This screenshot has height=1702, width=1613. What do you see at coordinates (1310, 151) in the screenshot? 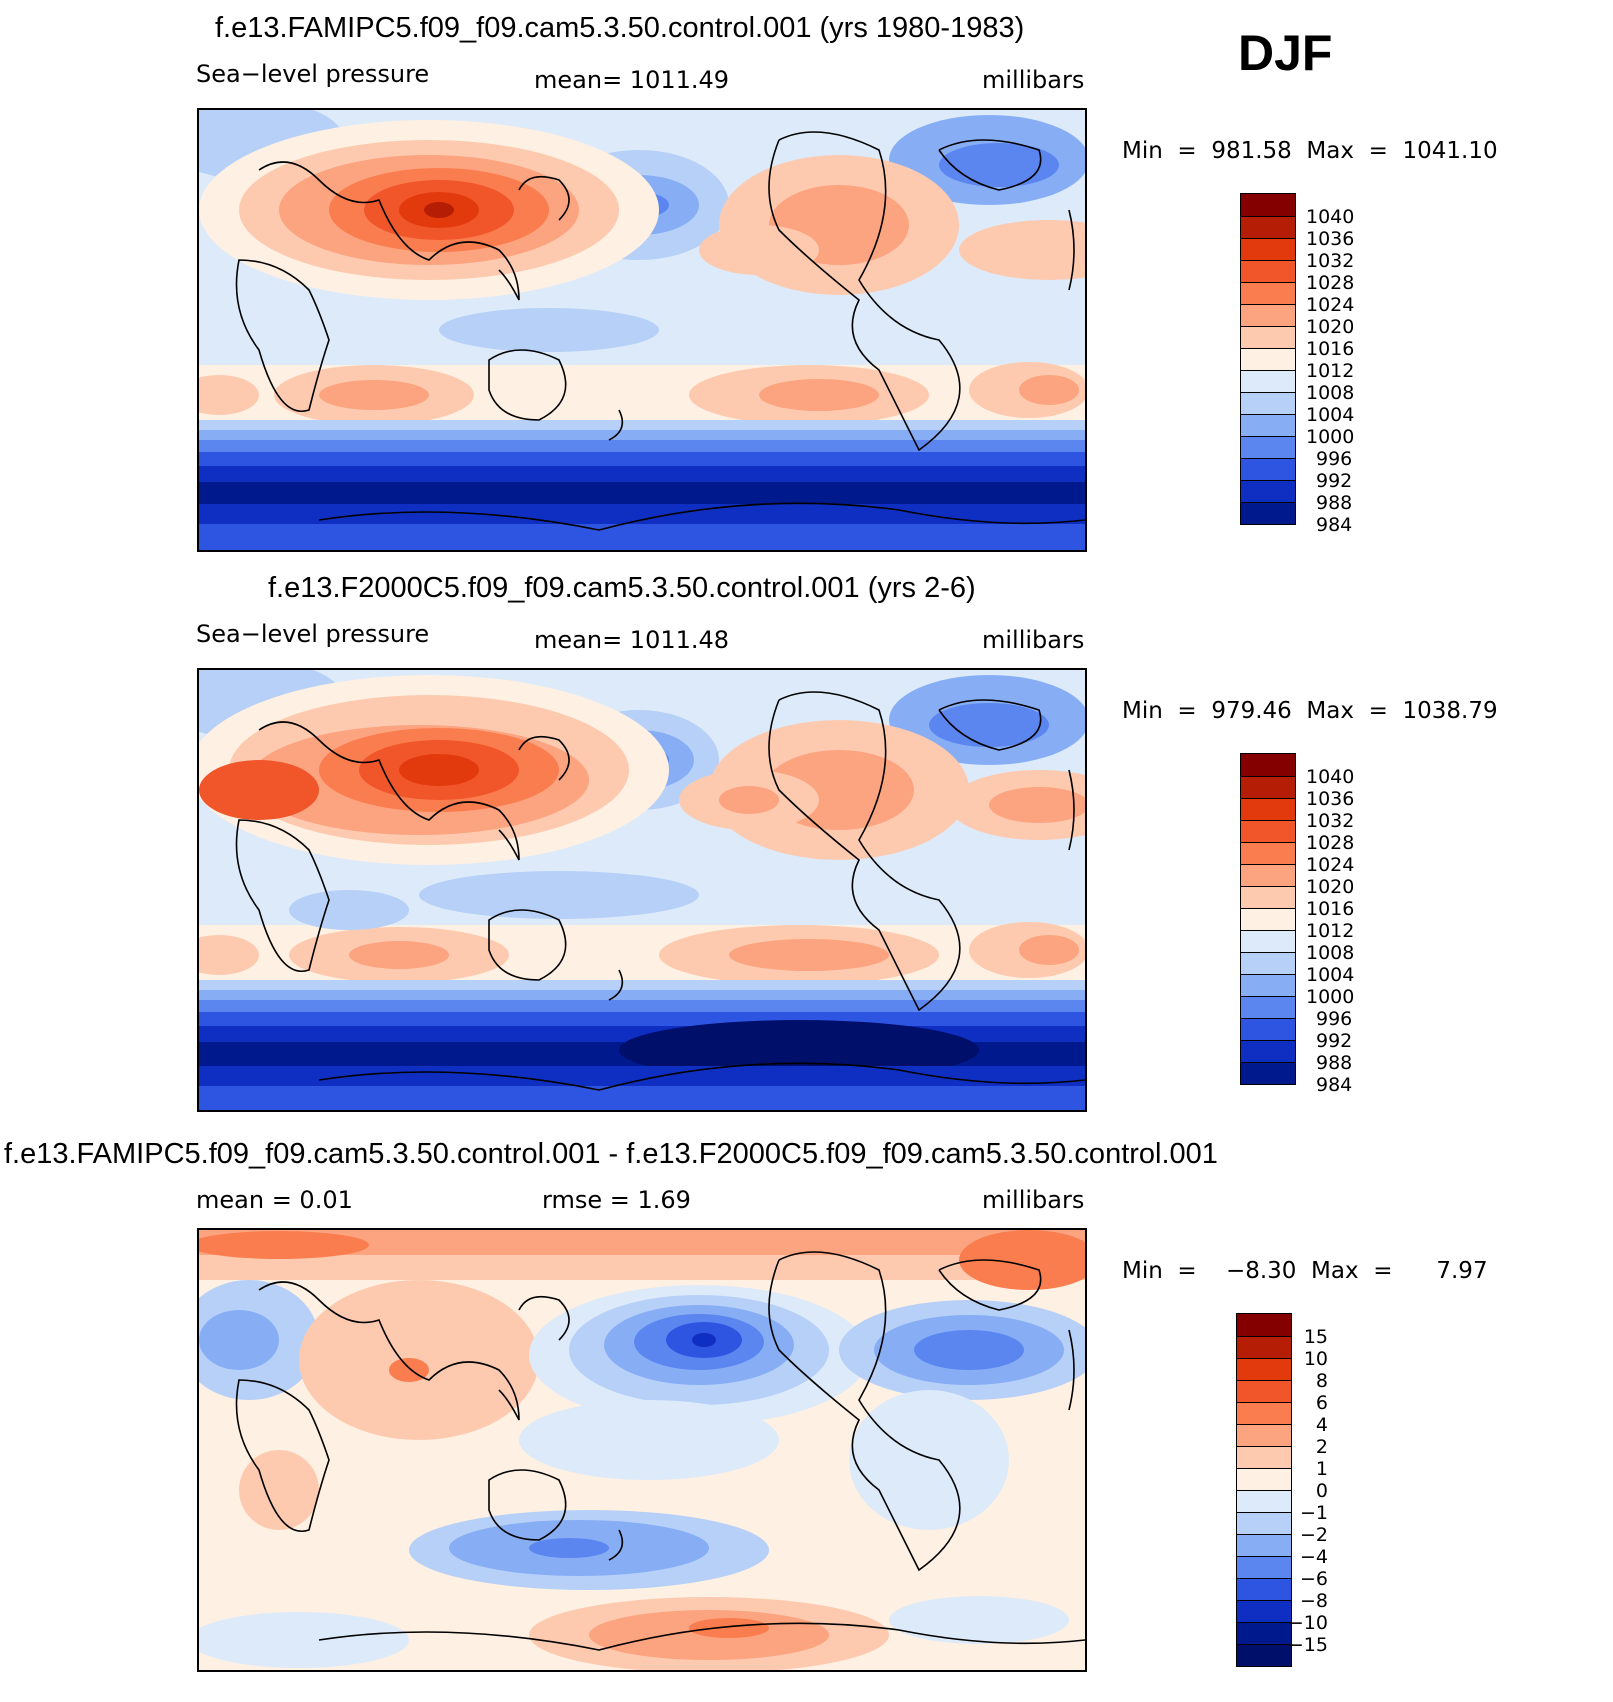
I see `panel-1-minmax: Min = 981.58 Max = 1041.10` at bounding box center [1310, 151].